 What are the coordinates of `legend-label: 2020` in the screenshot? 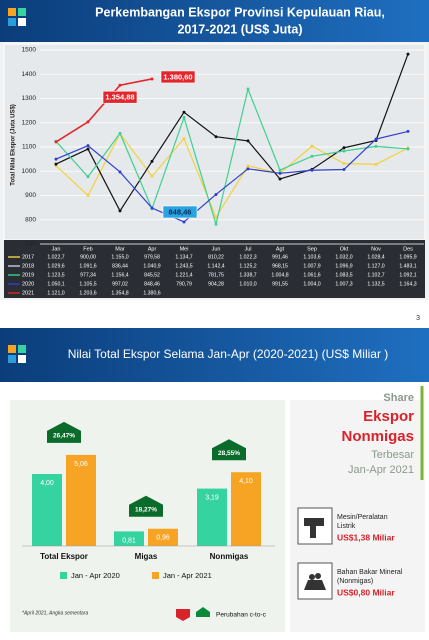 It's located at (28, 284).